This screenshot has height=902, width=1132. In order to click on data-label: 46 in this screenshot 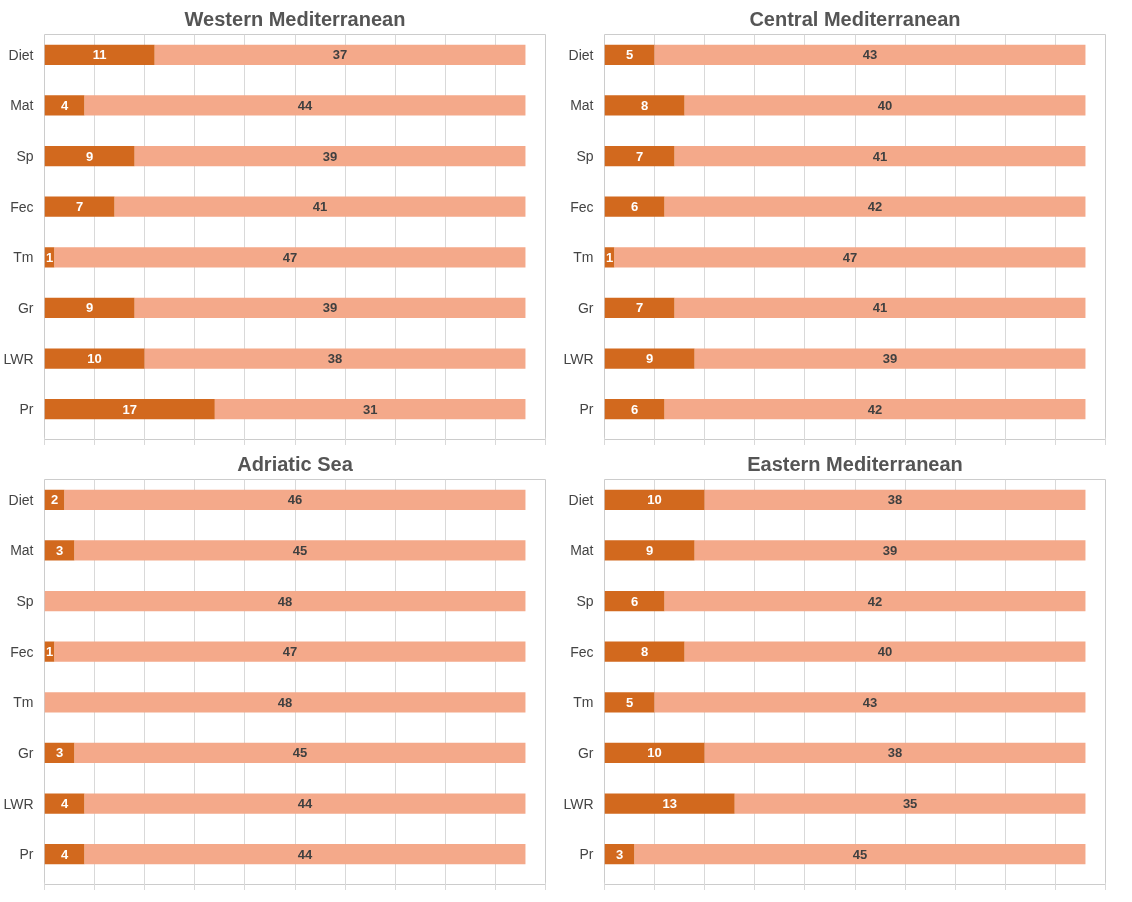, I will do `click(295, 500)`.